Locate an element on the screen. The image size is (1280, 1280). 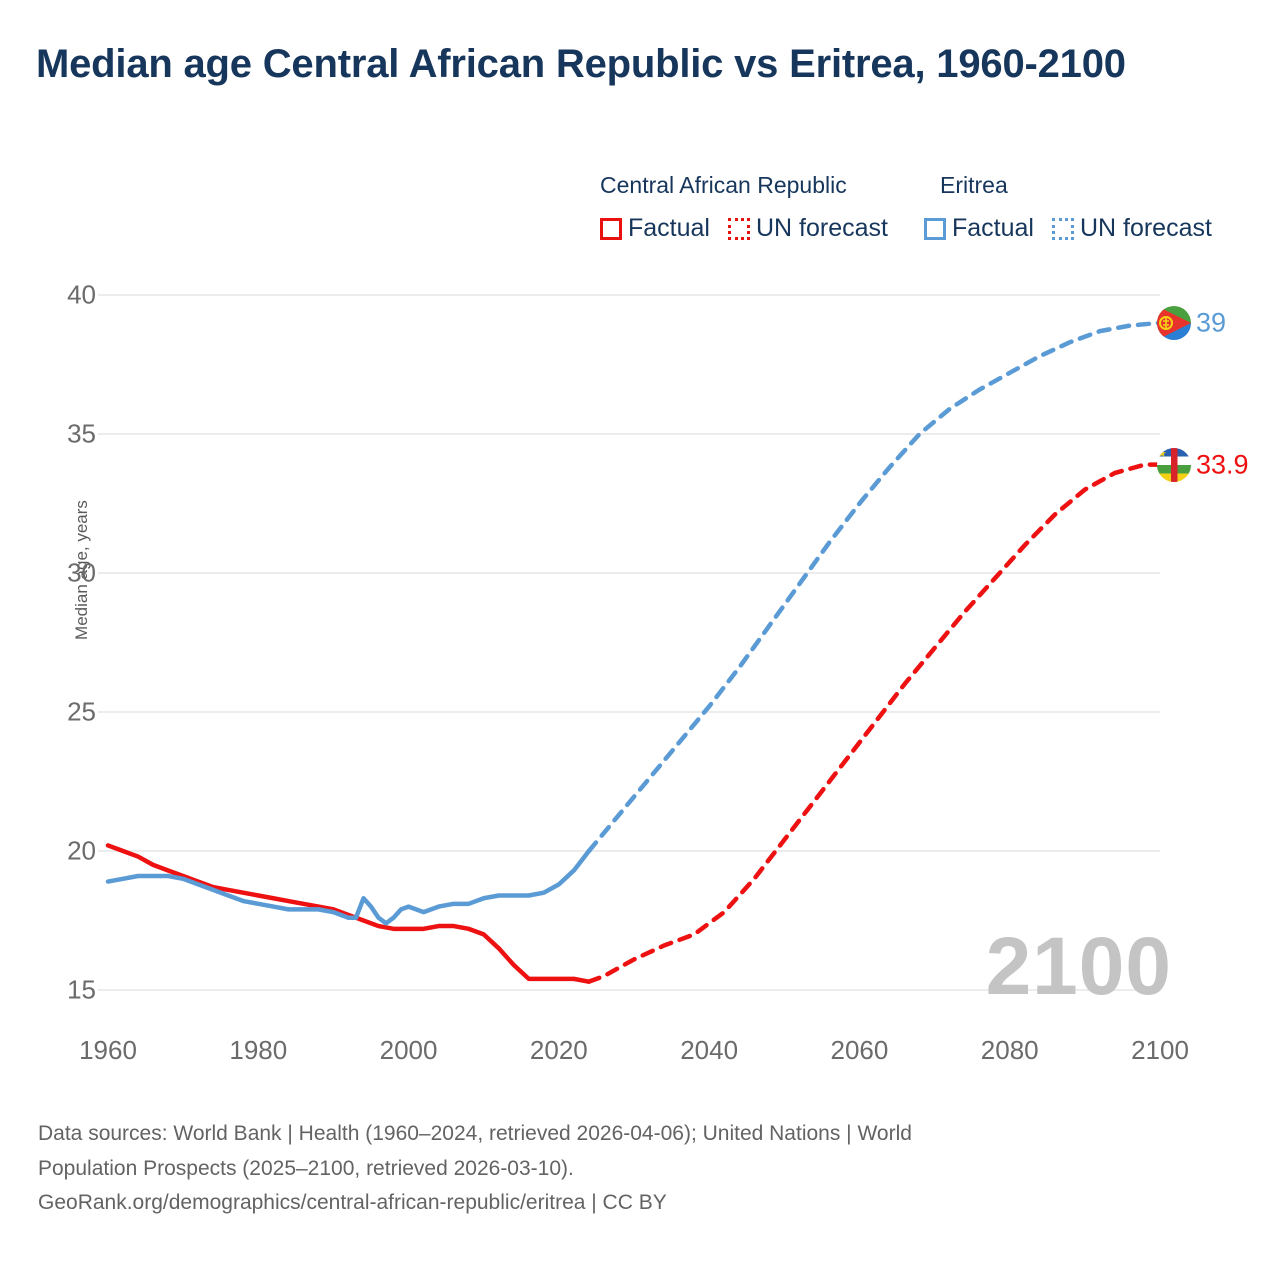
x-axis-tick-label: 2020 is located at coordinates (558, 1050).